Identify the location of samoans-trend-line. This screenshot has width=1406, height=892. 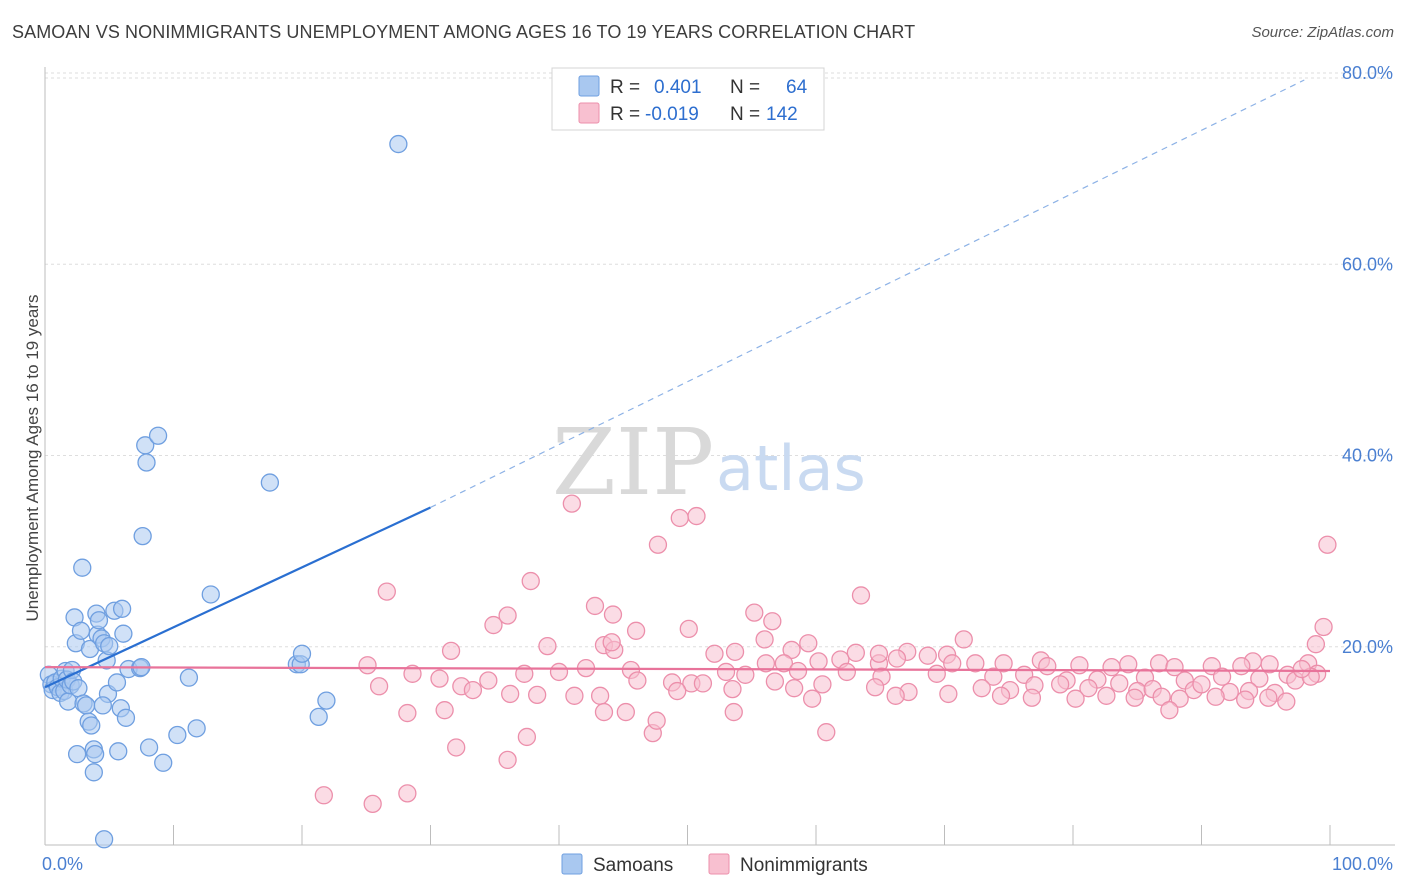
(237, 597).